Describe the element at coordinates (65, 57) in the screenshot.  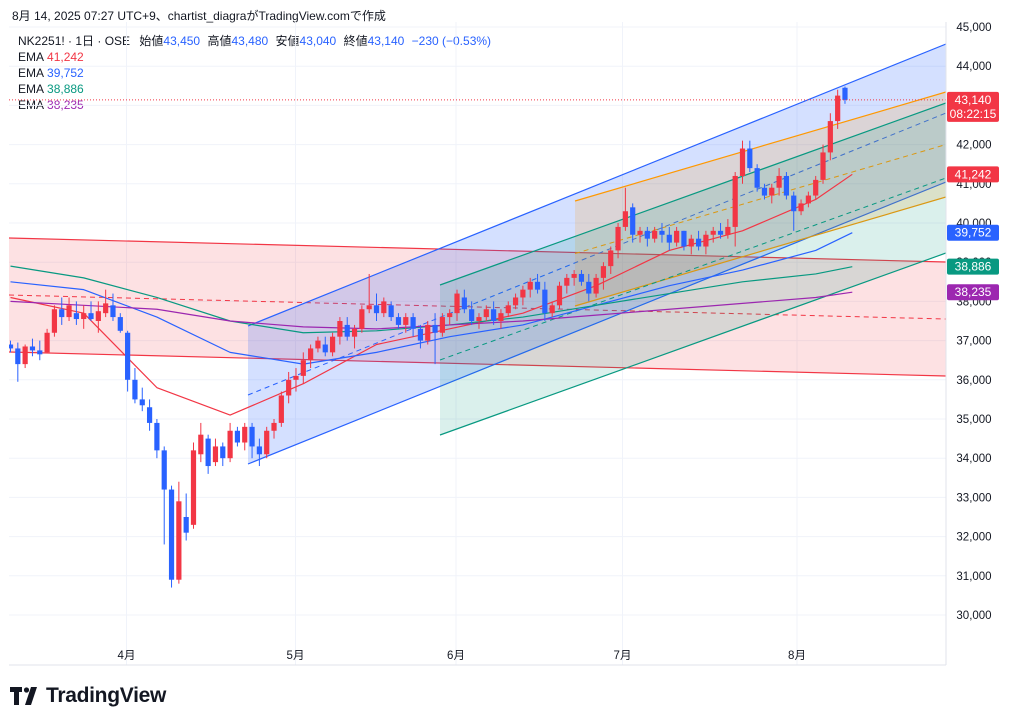
I see `ema-value: 41,242` at that location.